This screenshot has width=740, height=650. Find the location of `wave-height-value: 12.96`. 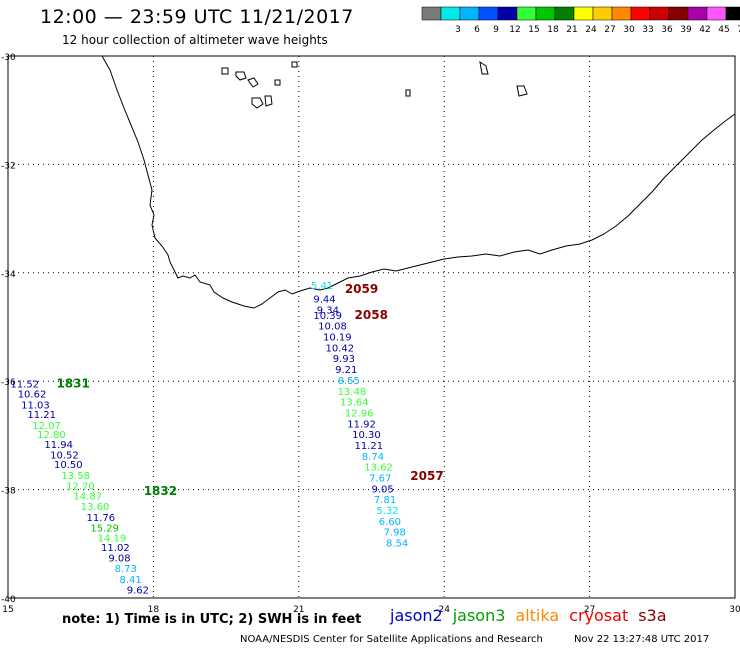

wave-height-value: 12.96 is located at coordinates (359, 413).